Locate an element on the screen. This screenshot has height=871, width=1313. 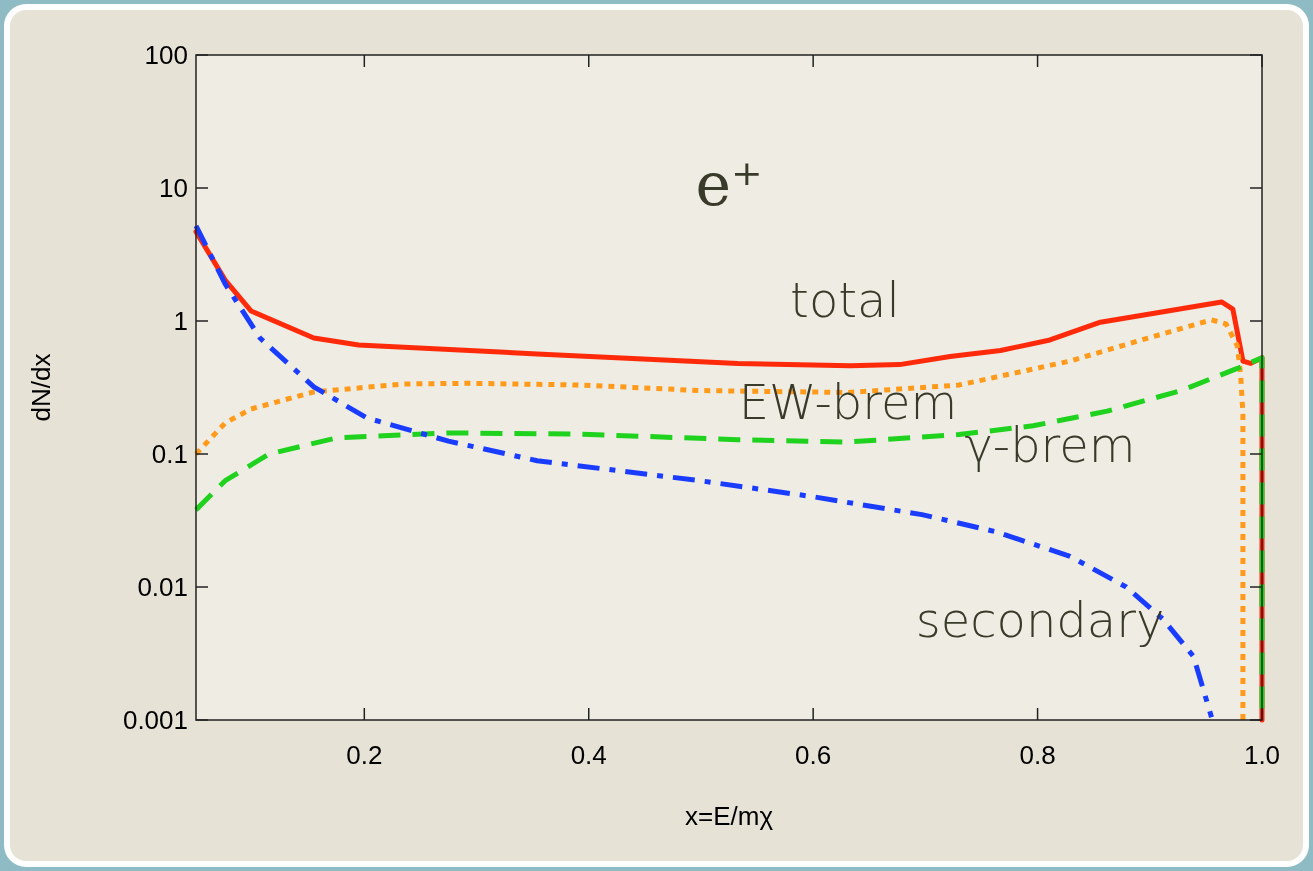
x-tick-label: 0.2 is located at coordinates (364, 755).